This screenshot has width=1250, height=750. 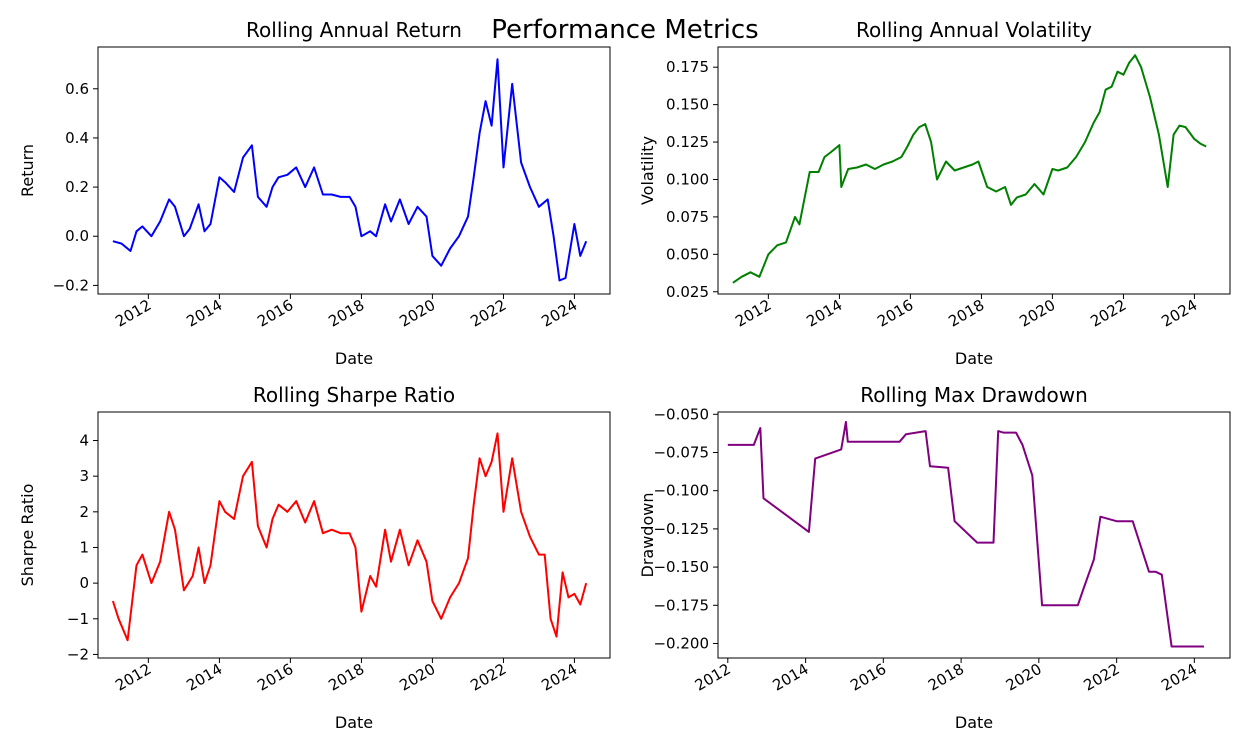 What do you see at coordinates (624, 30) in the screenshot?
I see `figure-title: Performance Metrics` at bounding box center [624, 30].